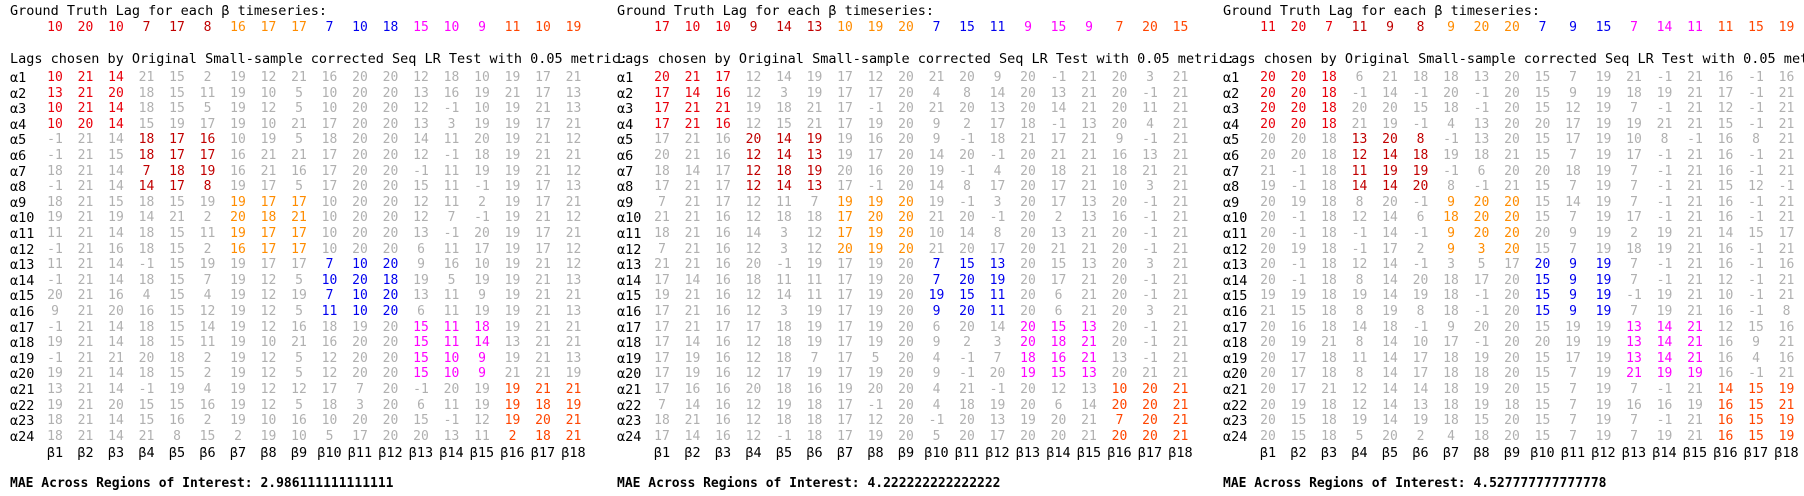 The width and height of the screenshot is (1804, 496). What do you see at coordinates (1451, 27) in the screenshot?
I see `ground-truth-value: 9` at bounding box center [1451, 27].